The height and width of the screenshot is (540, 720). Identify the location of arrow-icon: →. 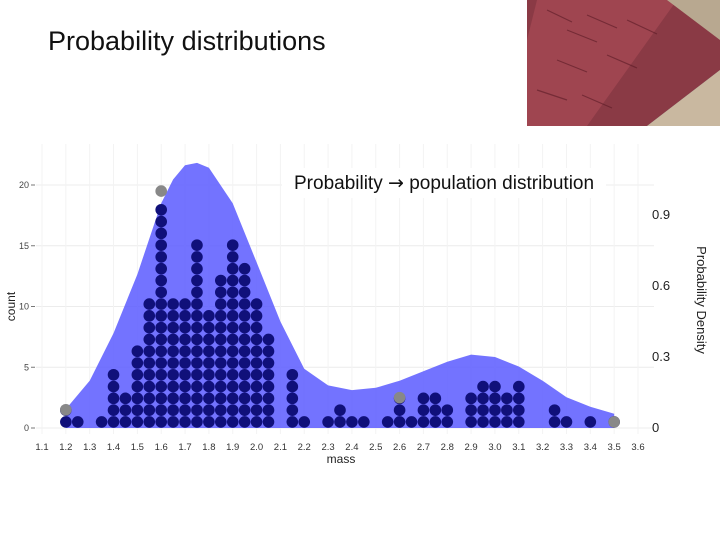
(396, 183).